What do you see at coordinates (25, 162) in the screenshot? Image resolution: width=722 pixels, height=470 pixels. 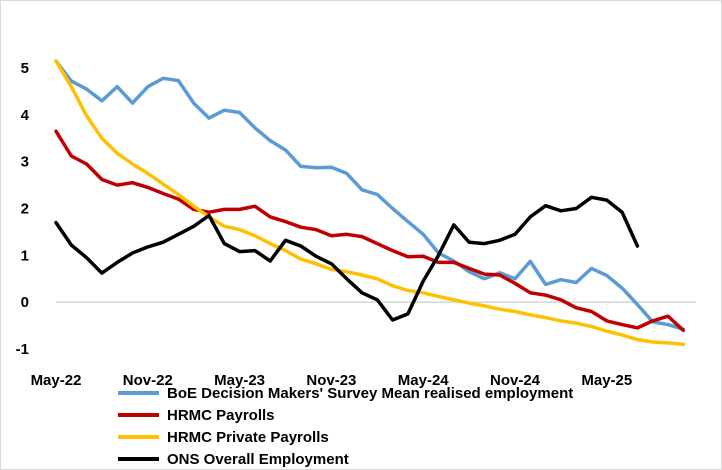 I see `y-tick-label: 3` at bounding box center [25, 162].